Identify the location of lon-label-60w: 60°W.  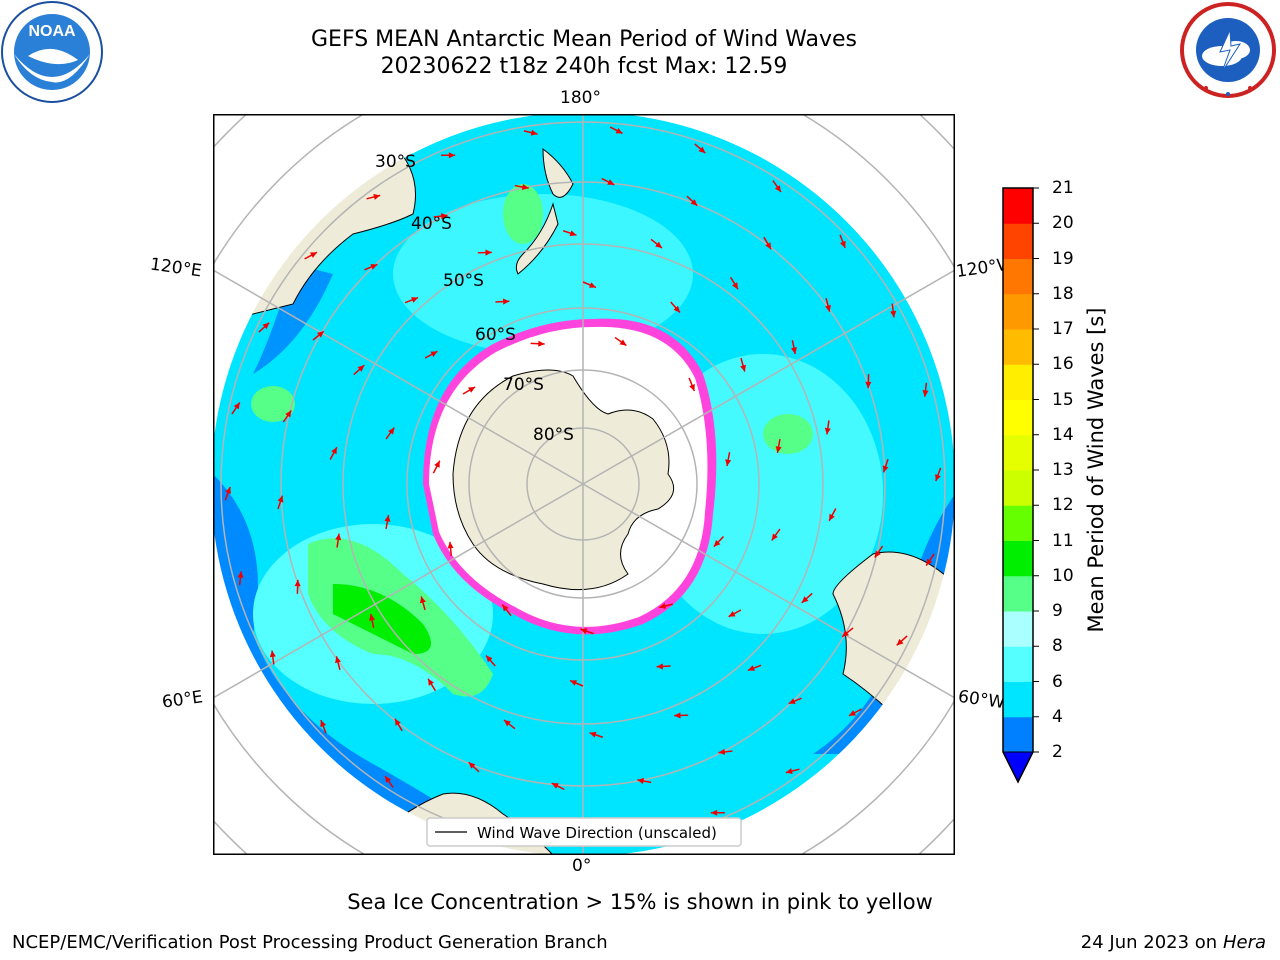
(981, 700).